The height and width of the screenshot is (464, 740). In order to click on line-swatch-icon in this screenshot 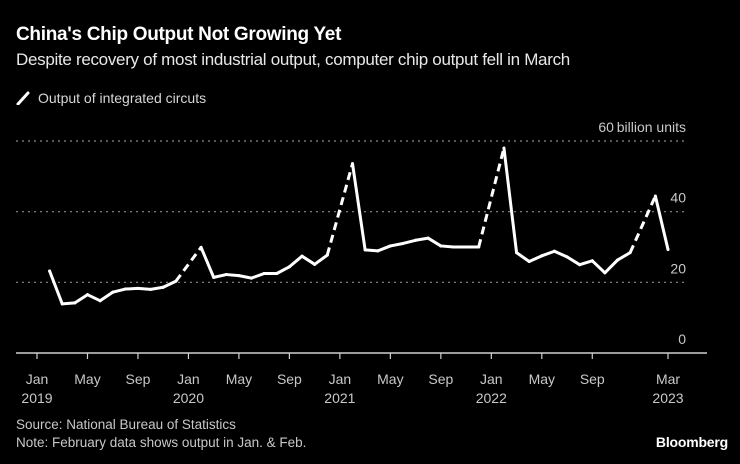, I will do `click(23, 98)`.